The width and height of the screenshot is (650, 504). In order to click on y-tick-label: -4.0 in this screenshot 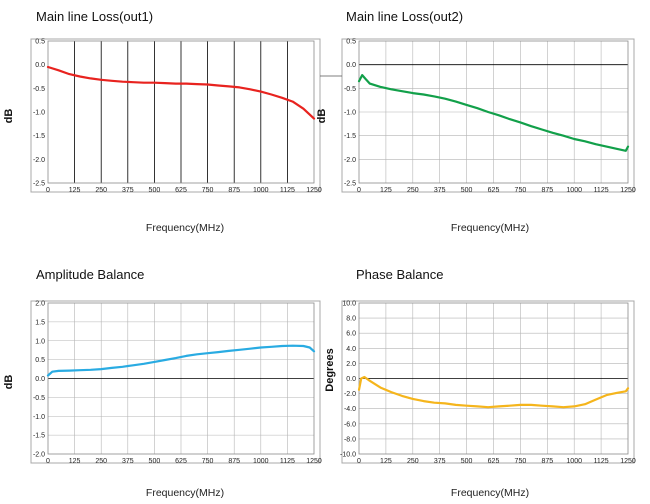, I will do `click(350, 409)`.